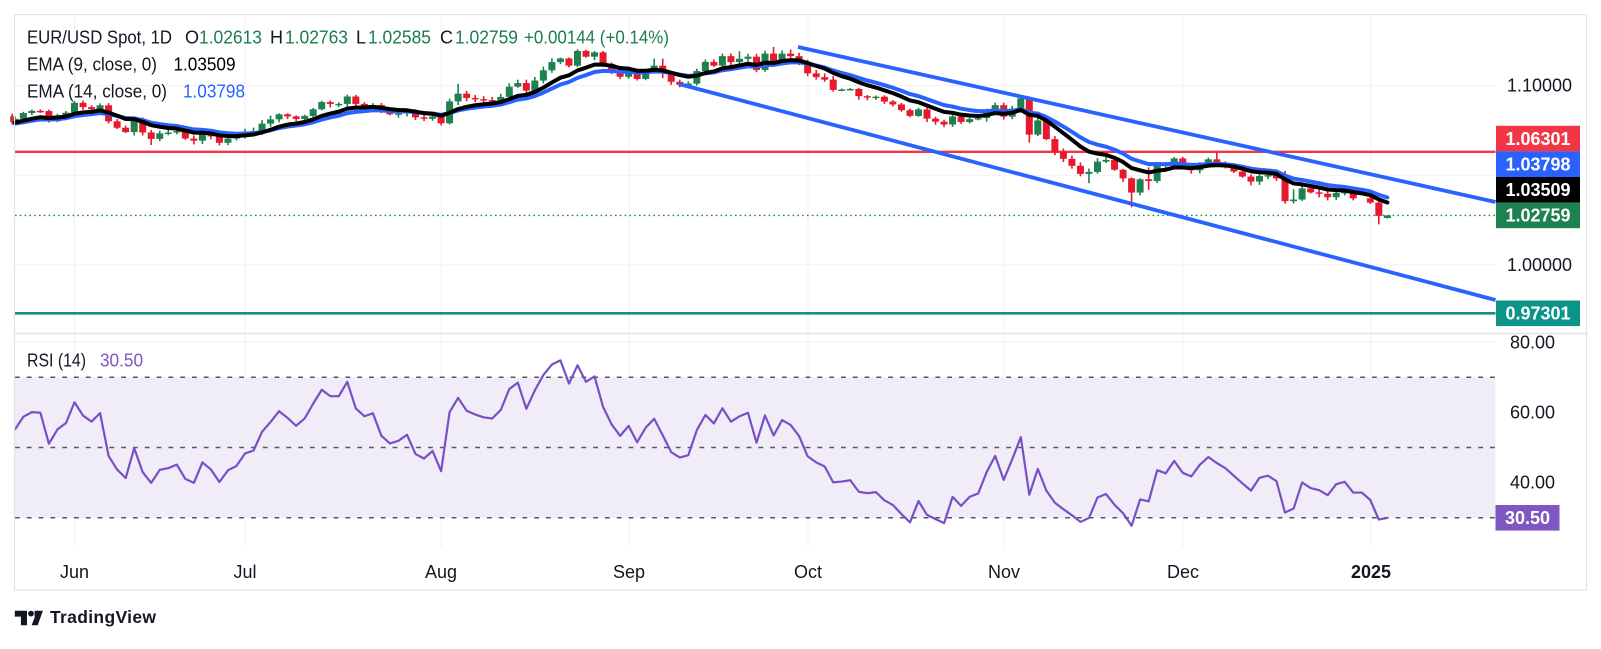  What do you see at coordinates (316, 37) in the screenshot?
I see `svg-text: 1.02763` at bounding box center [316, 37].